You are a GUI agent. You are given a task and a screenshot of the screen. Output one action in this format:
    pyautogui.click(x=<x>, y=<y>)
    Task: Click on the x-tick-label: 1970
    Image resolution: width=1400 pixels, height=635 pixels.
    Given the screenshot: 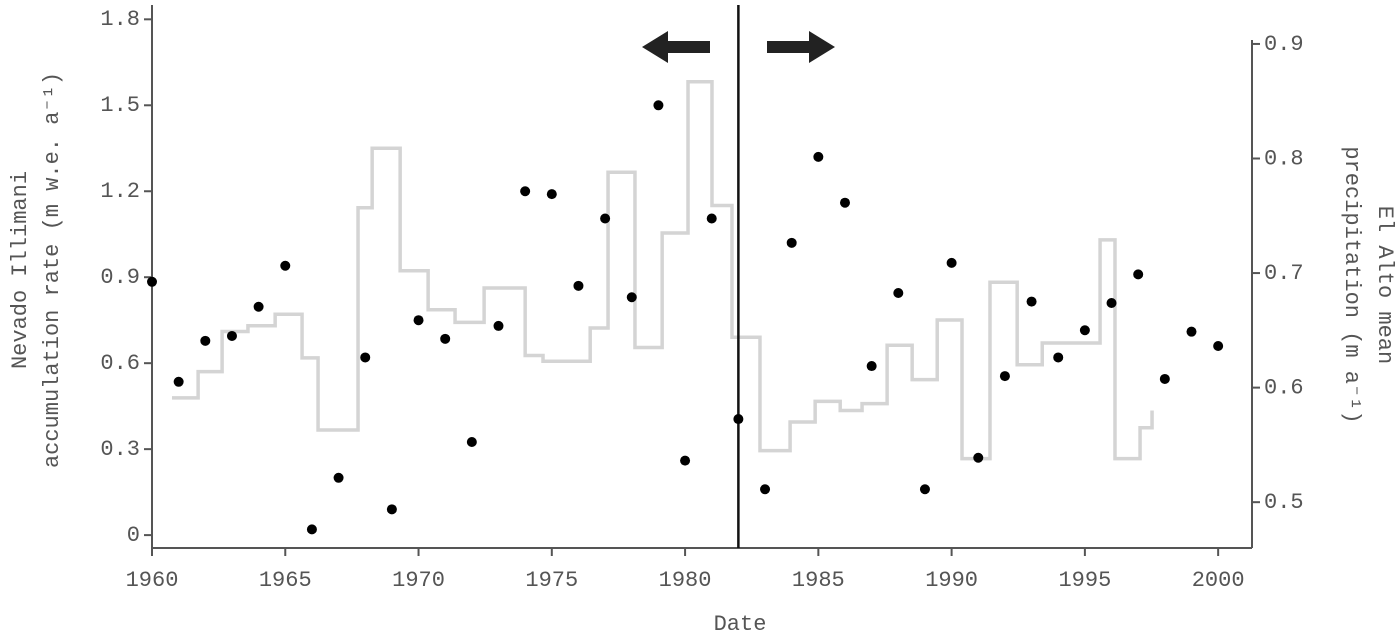 What is the action you would take?
    pyautogui.click(x=418, y=580)
    